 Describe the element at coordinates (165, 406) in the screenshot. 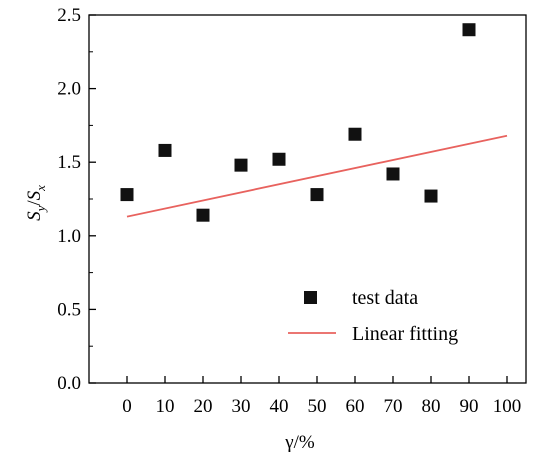

I see `x-tick-label: 10` at that location.